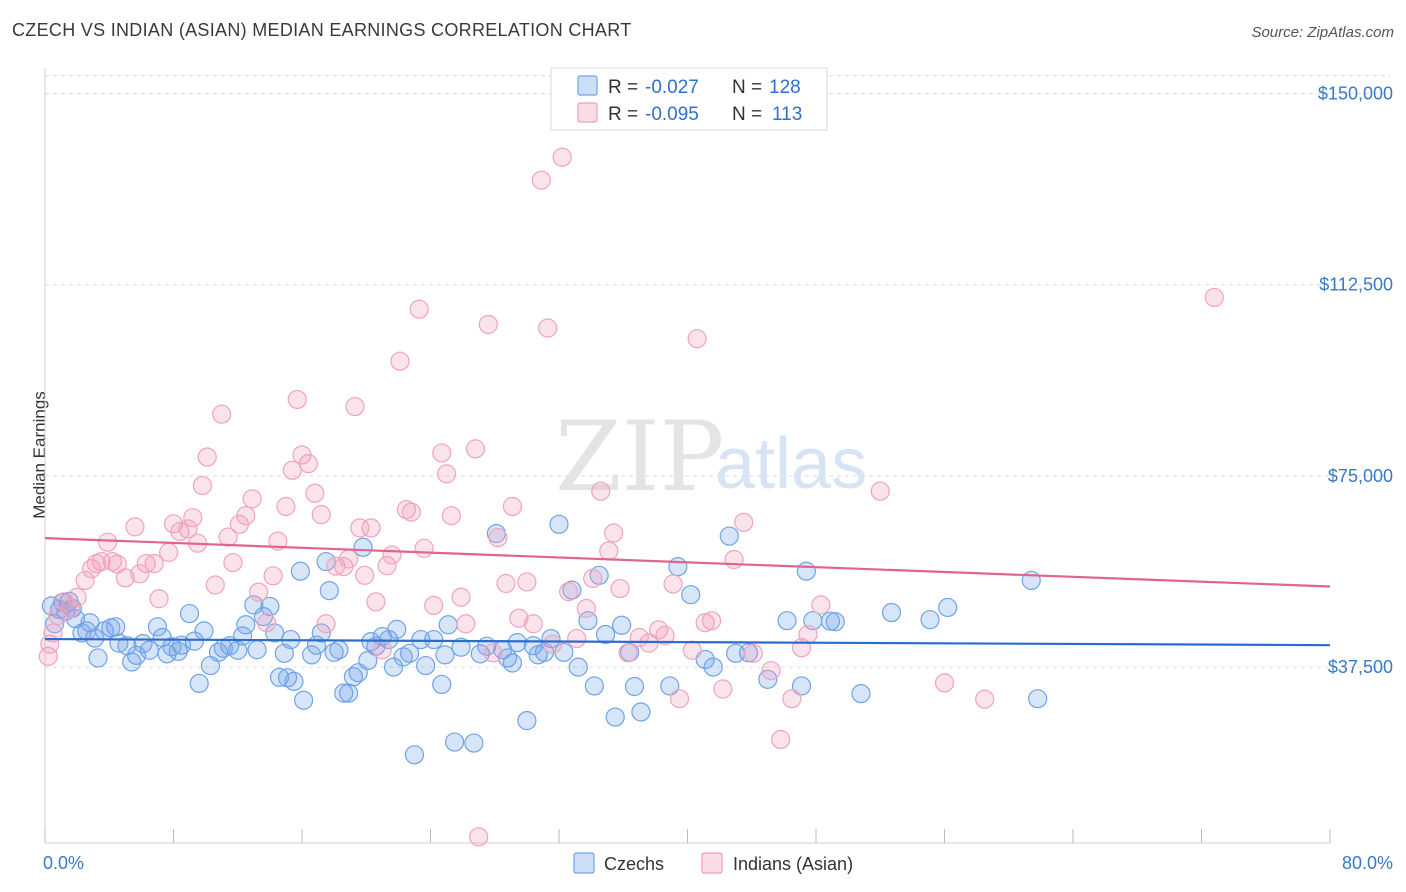  I want to click on watermark: ZIP atlas, so click(711, 457).